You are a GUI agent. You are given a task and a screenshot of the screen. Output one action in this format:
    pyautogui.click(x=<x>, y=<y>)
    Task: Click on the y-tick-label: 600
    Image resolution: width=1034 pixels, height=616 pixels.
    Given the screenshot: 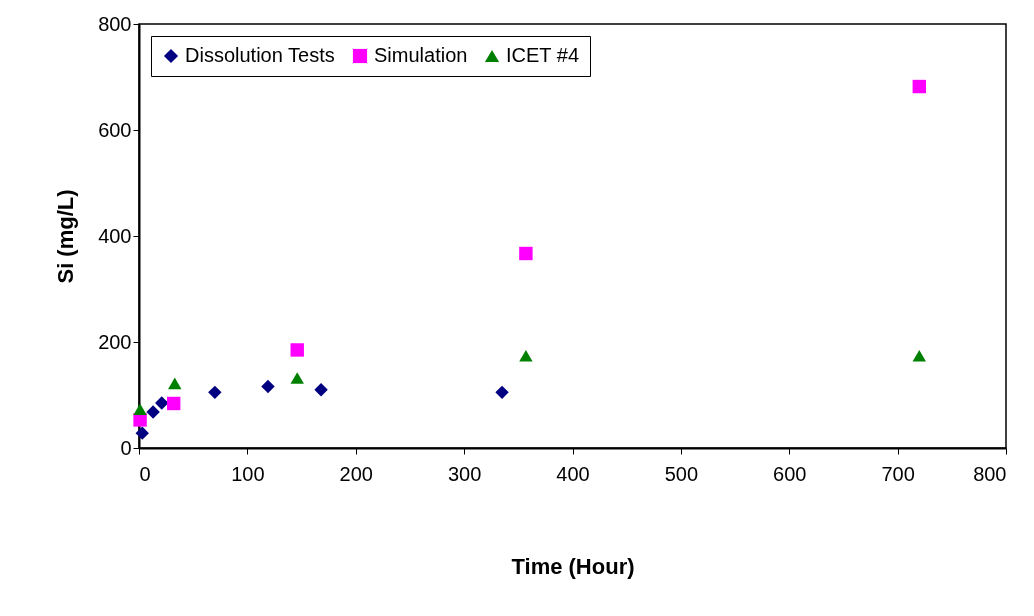 What is the action you would take?
    pyautogui.click(x=115, y=129)
    